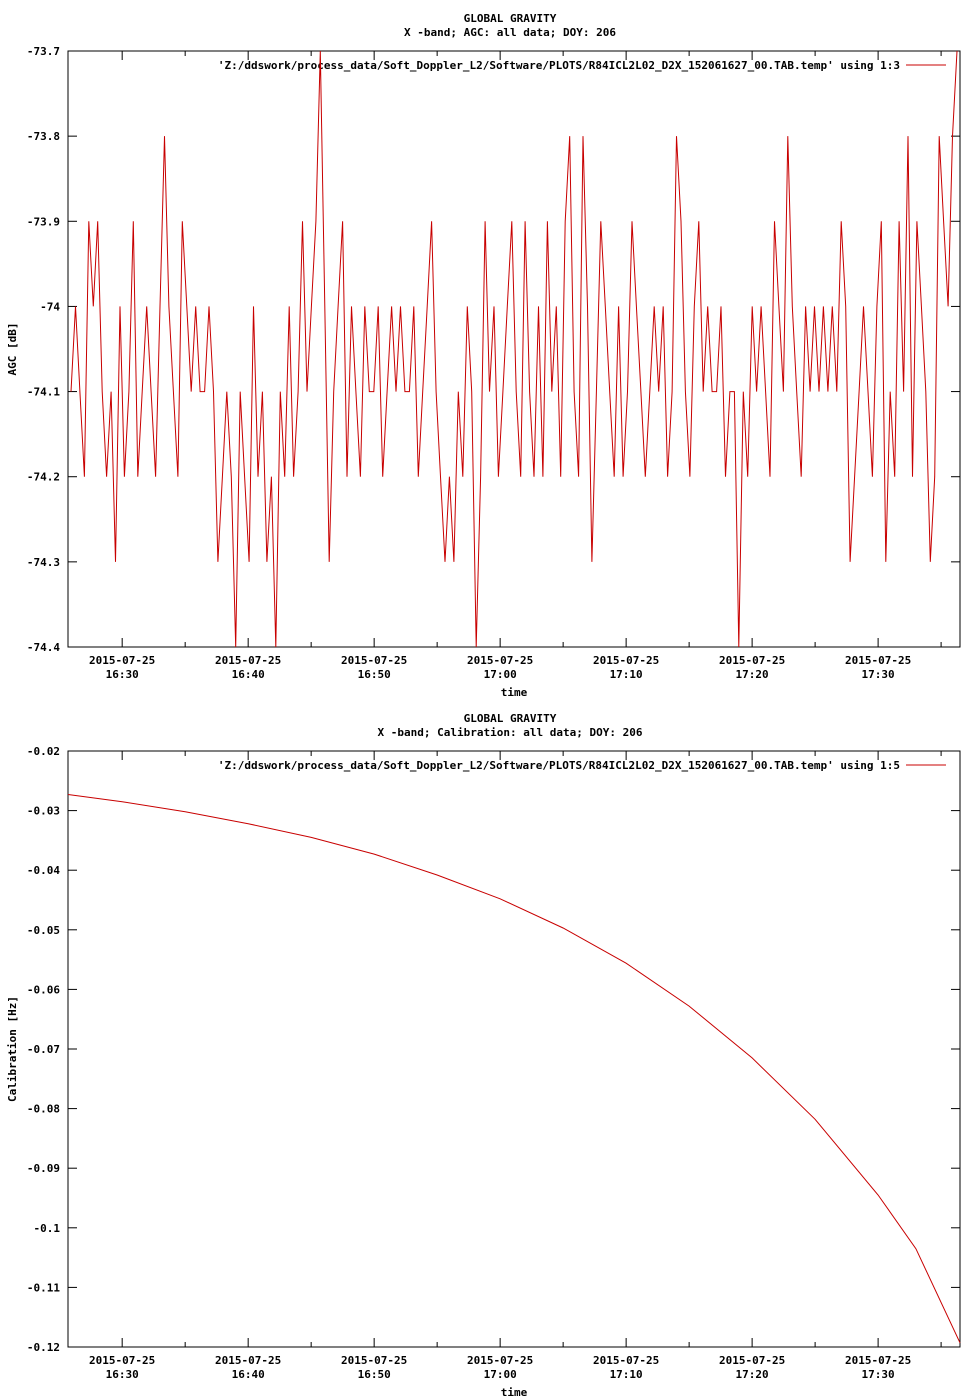 Image resolution: width=980 pixels, height=1400 pixels. Describe the element at coordinates (374, 674) in the screenshot. I see `chart1-x-tick-time: 16:50` at that location.